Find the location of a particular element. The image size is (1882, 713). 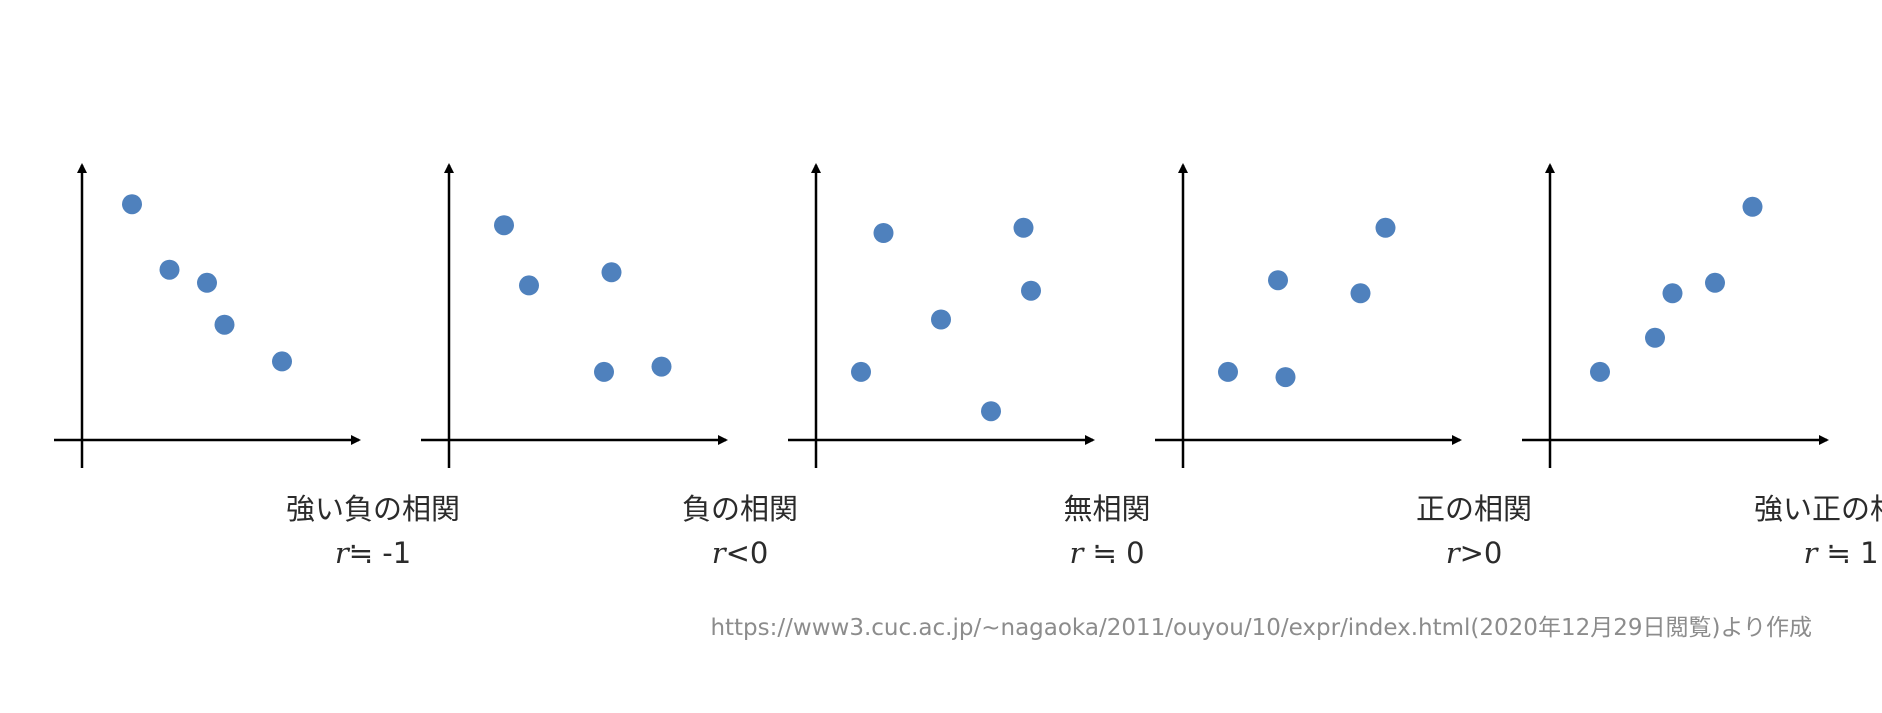

r-relation: ≒ -1 is located at coordinates (380, 553).